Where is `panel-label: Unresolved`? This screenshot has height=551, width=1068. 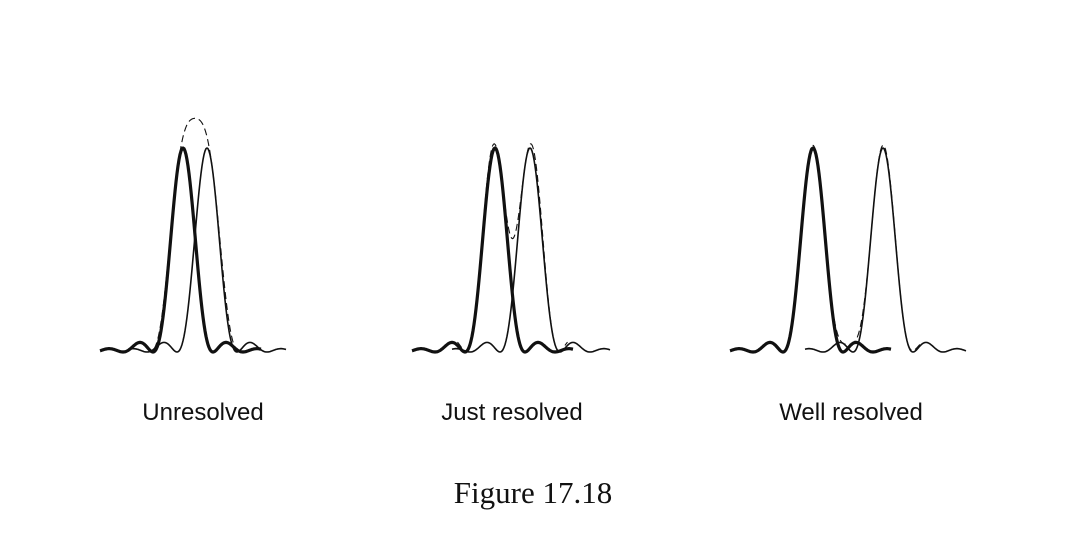 panel-label: Unresolved is located at coordinates (202, 412).